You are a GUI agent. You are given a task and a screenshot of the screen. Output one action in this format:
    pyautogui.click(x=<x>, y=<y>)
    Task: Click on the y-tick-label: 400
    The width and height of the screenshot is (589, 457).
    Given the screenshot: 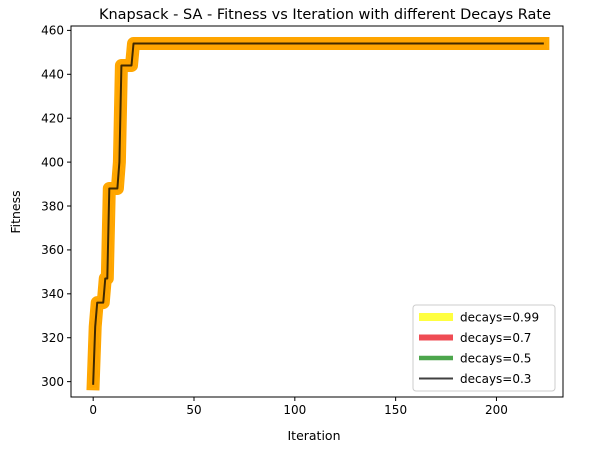 What is the action you would take?
    pyautogui.click(x=52, y=162)
    